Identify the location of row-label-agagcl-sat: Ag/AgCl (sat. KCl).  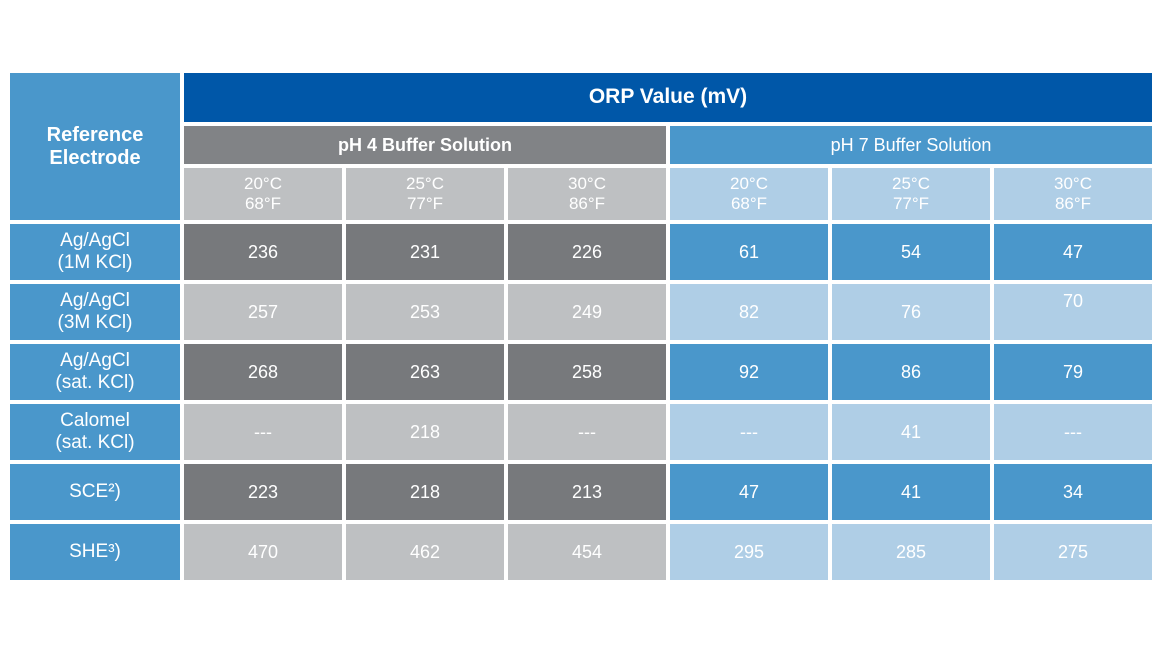
(95, 372).